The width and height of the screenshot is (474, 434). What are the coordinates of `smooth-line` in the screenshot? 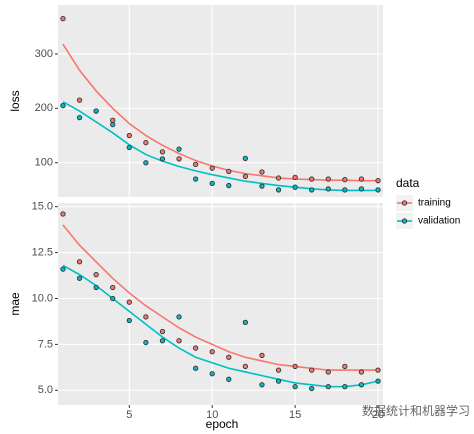 It's located at (220, 146).